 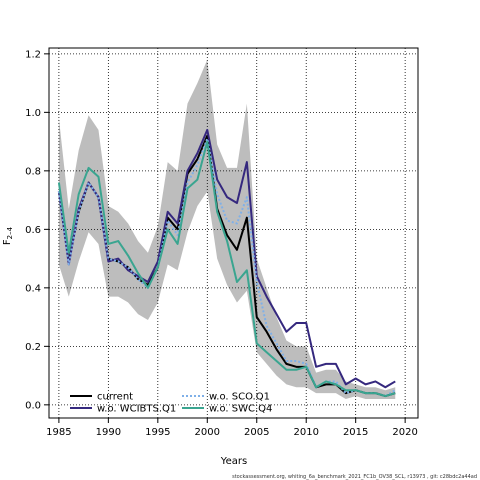 I want to click on x-axis-title: Years, so click(x=233, y=461).